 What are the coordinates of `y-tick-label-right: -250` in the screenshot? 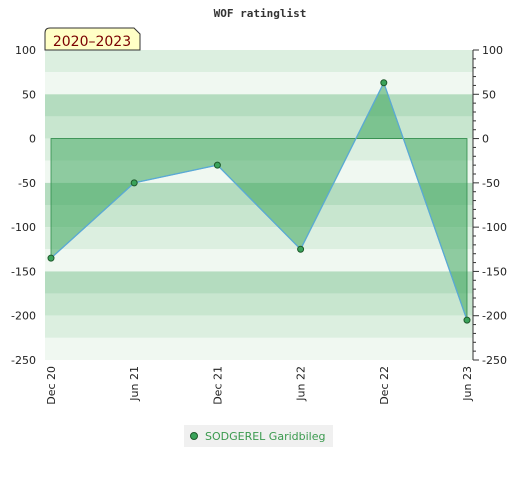 It's located at (494, 360).